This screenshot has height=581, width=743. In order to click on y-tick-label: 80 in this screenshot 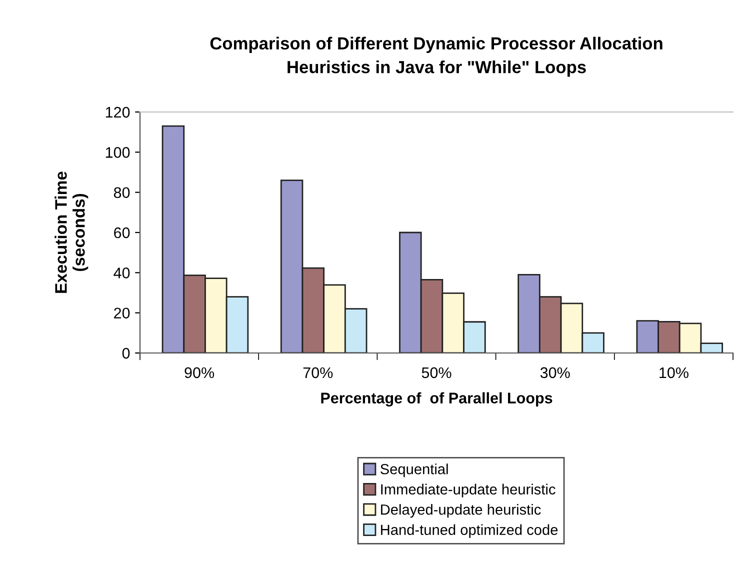, I will do `click(122, 192)`.